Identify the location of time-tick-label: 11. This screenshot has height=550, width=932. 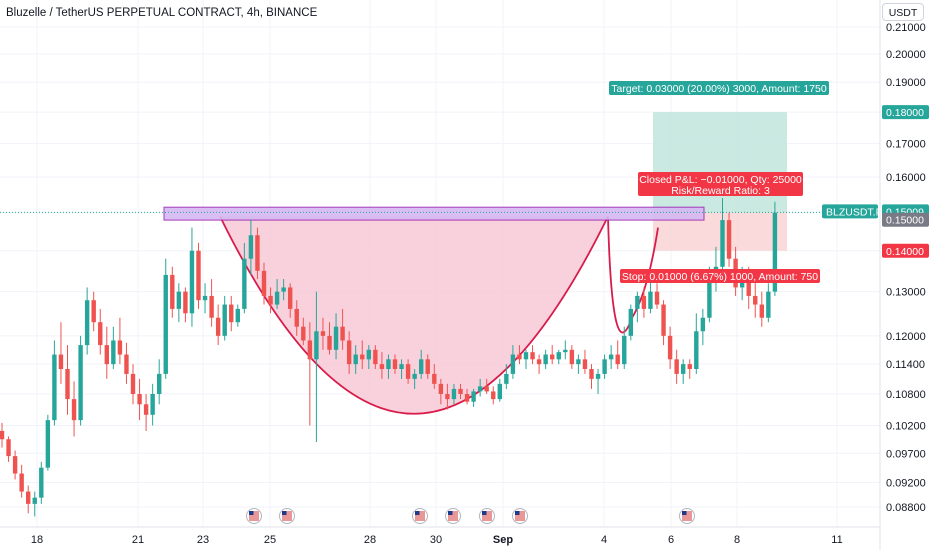
(836, 540).